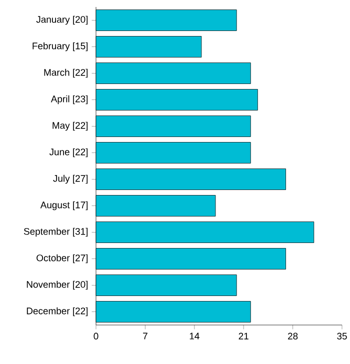 Image resolution: width=350 pixels, height=364 pixels. I want to click on y-tick-label: January [20], so click(62, 20).